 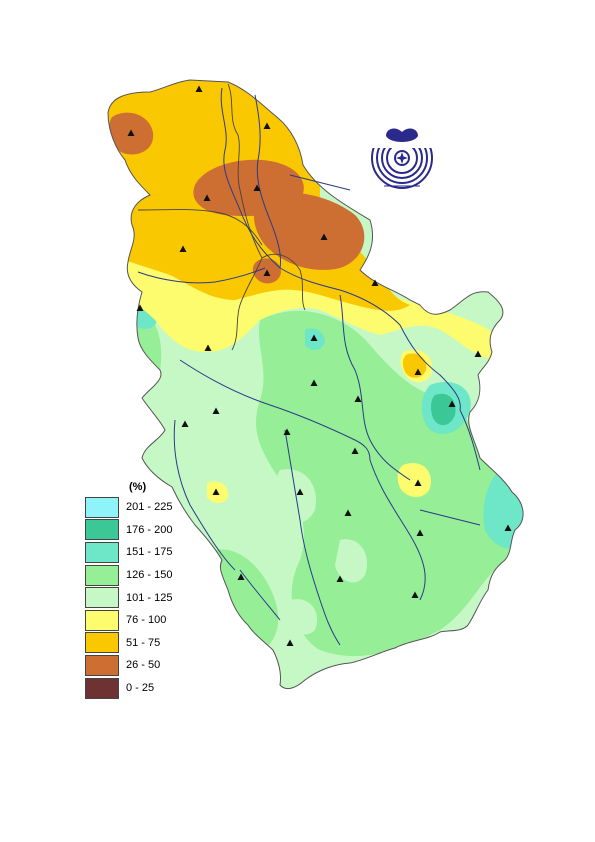 I want to click on river-begej, so click(x=320, y=182).